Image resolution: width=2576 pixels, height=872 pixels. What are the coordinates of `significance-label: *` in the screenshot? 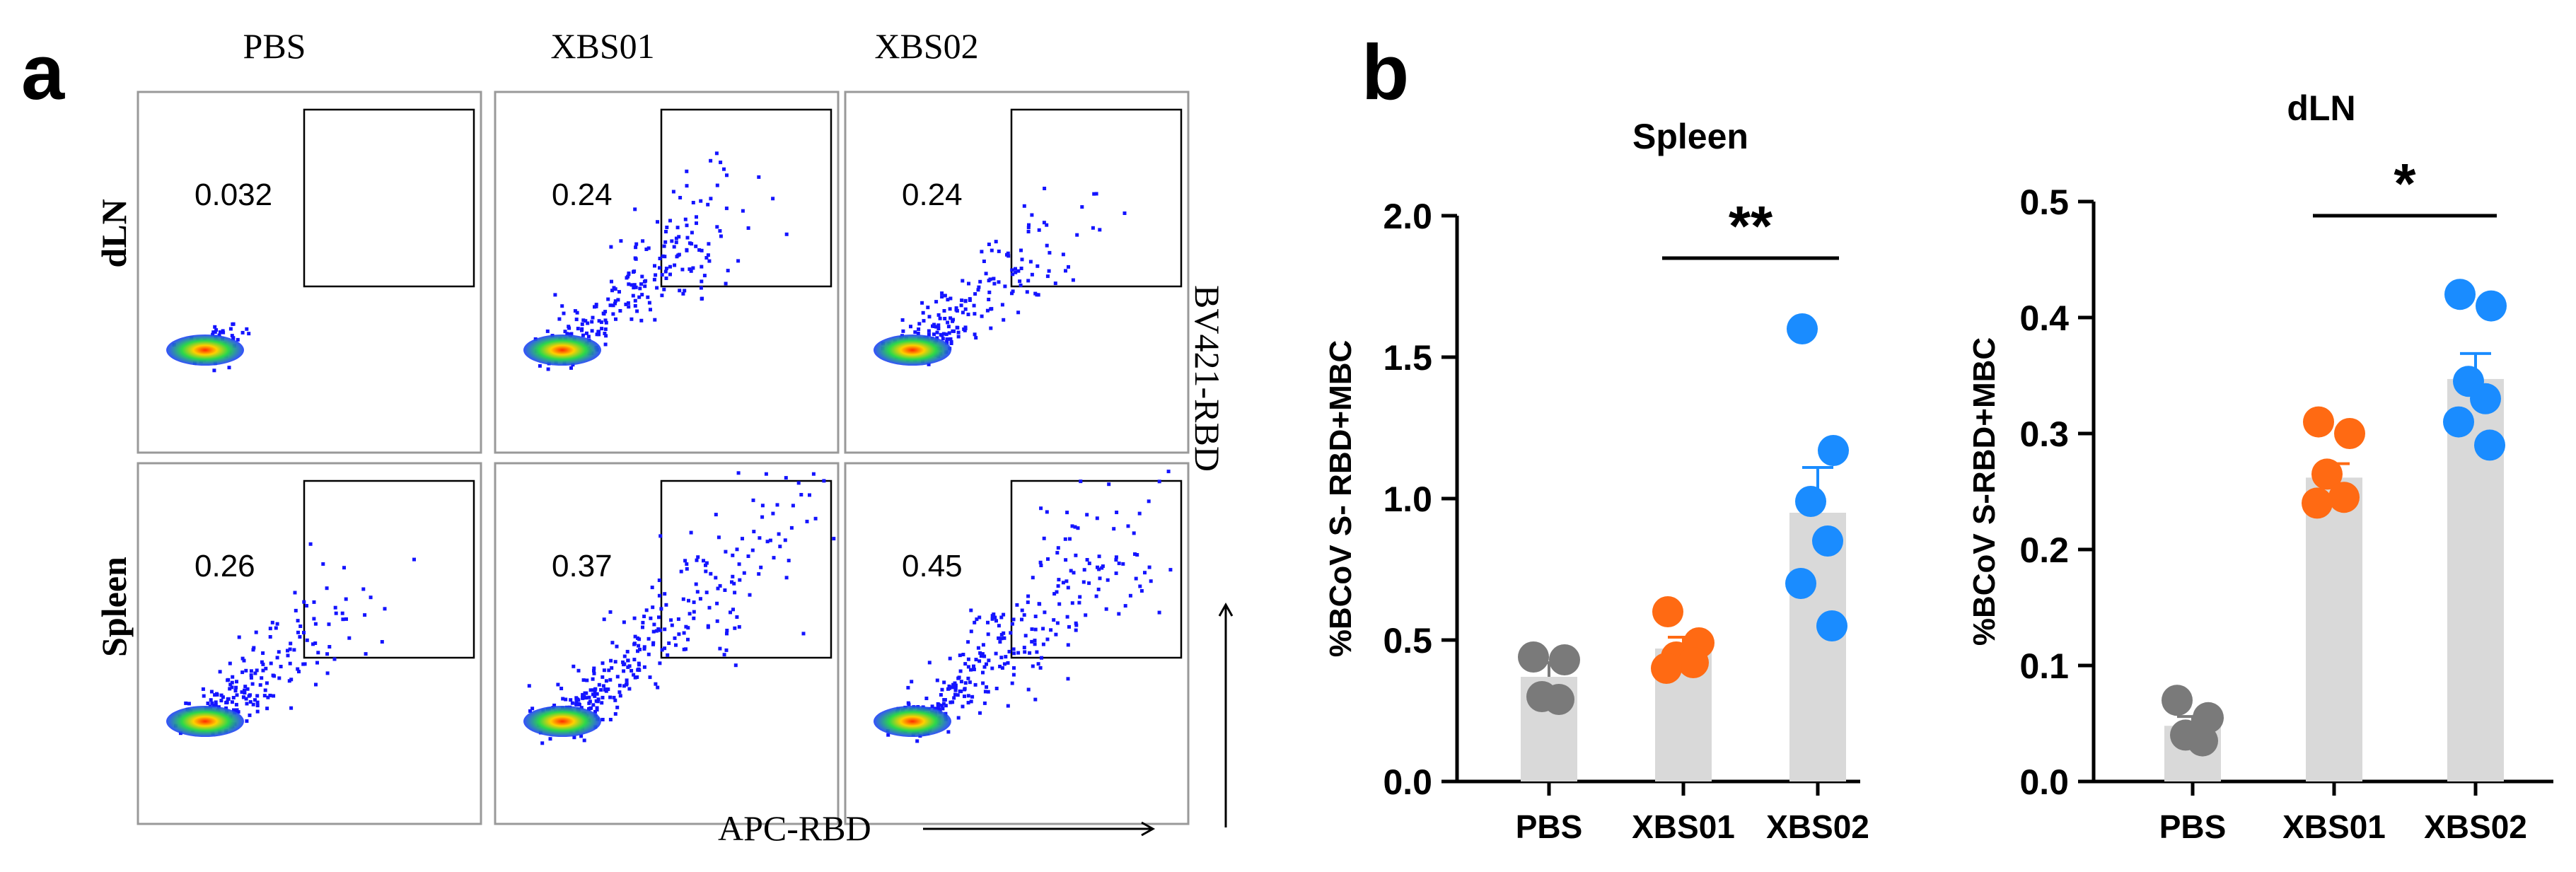 It's located at (2405, 183).